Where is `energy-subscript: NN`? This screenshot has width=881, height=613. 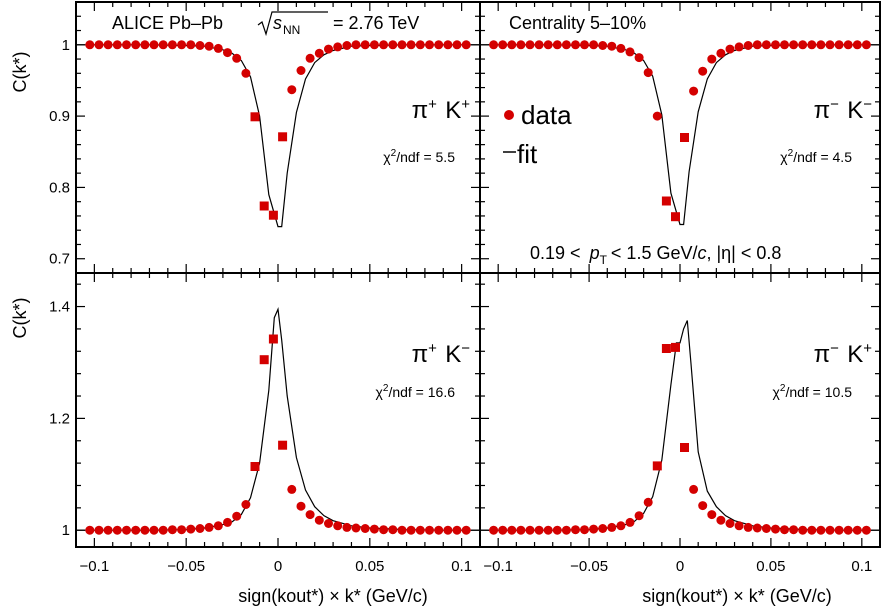 energy-subscript: NN is located at coordinates (291, 30).